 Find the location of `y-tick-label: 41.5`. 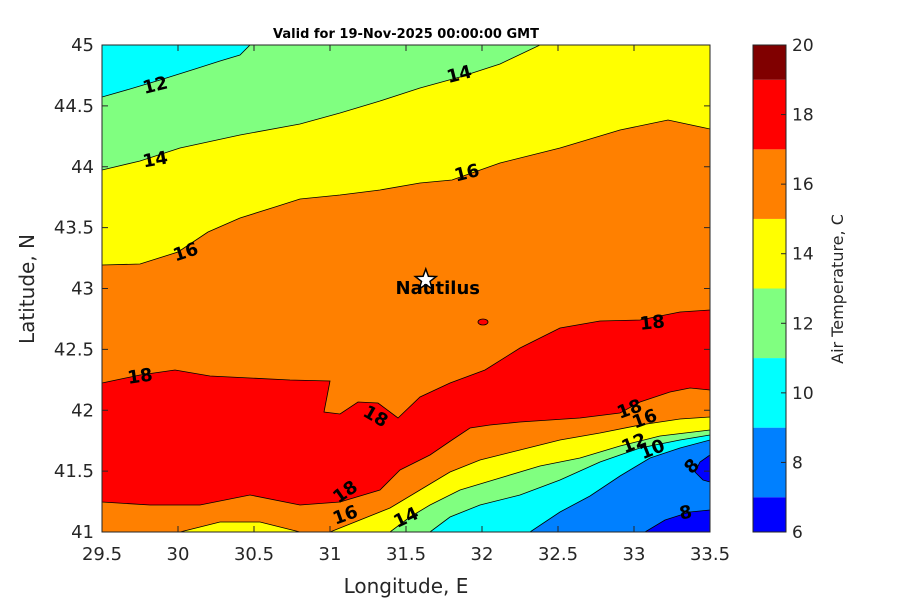

y-tick-label: 41.5 is located at coordinates (74, 471).